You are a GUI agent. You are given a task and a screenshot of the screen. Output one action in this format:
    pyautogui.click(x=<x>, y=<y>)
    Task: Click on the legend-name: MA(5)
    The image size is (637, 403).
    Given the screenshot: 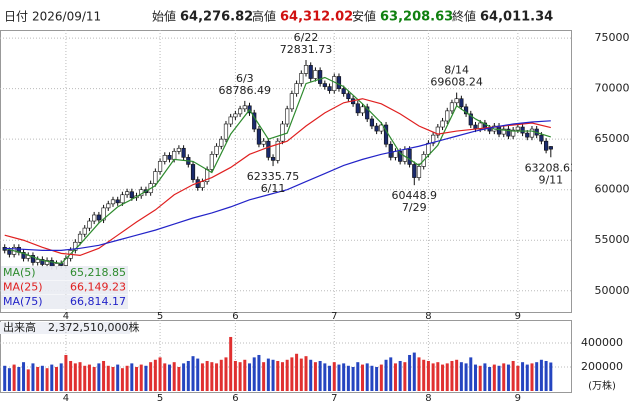 What is the action you would take?
    pyautogui.click(x=19, y=272)
    